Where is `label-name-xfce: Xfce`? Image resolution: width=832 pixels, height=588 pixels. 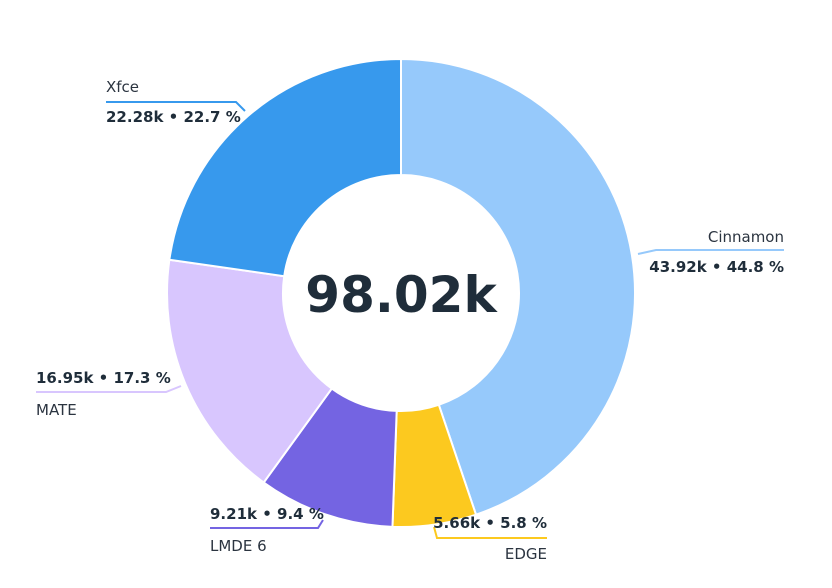 label-name-xfce: Xfce is located at coordinates (122, 87).